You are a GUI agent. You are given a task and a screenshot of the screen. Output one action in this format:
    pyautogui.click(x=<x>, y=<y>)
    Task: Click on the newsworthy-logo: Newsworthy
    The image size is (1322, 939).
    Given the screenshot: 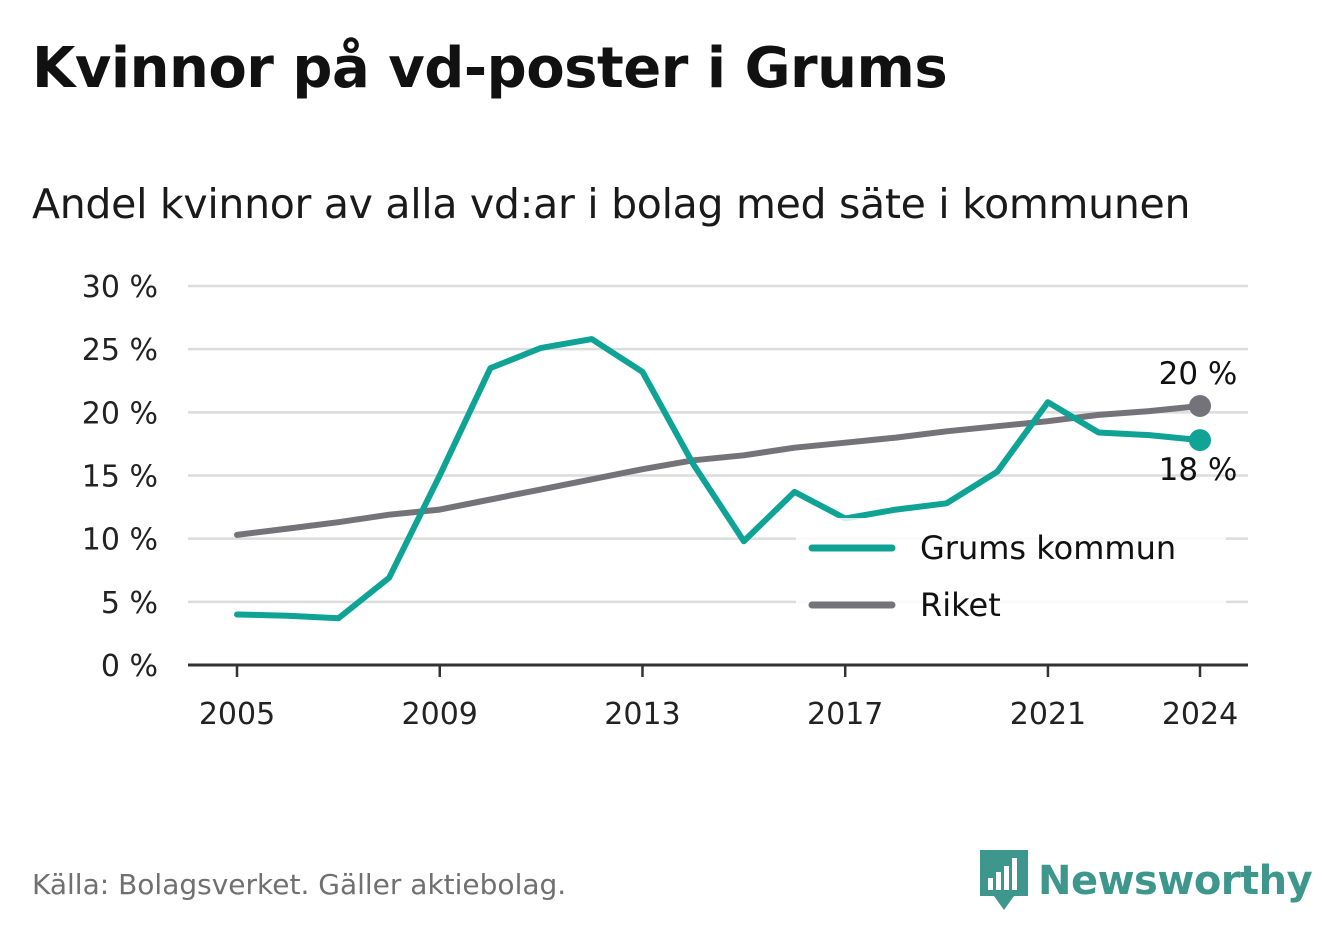 What is the action you would take?
    pyautogui.click(x=1146, y=881)
    